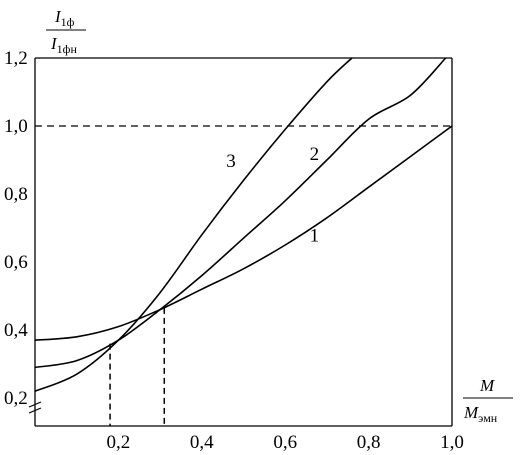 Image resolution: width=525 pixels, height=455 pixels. I want to click on series-labels: 1 2 3, so click(272, 195).